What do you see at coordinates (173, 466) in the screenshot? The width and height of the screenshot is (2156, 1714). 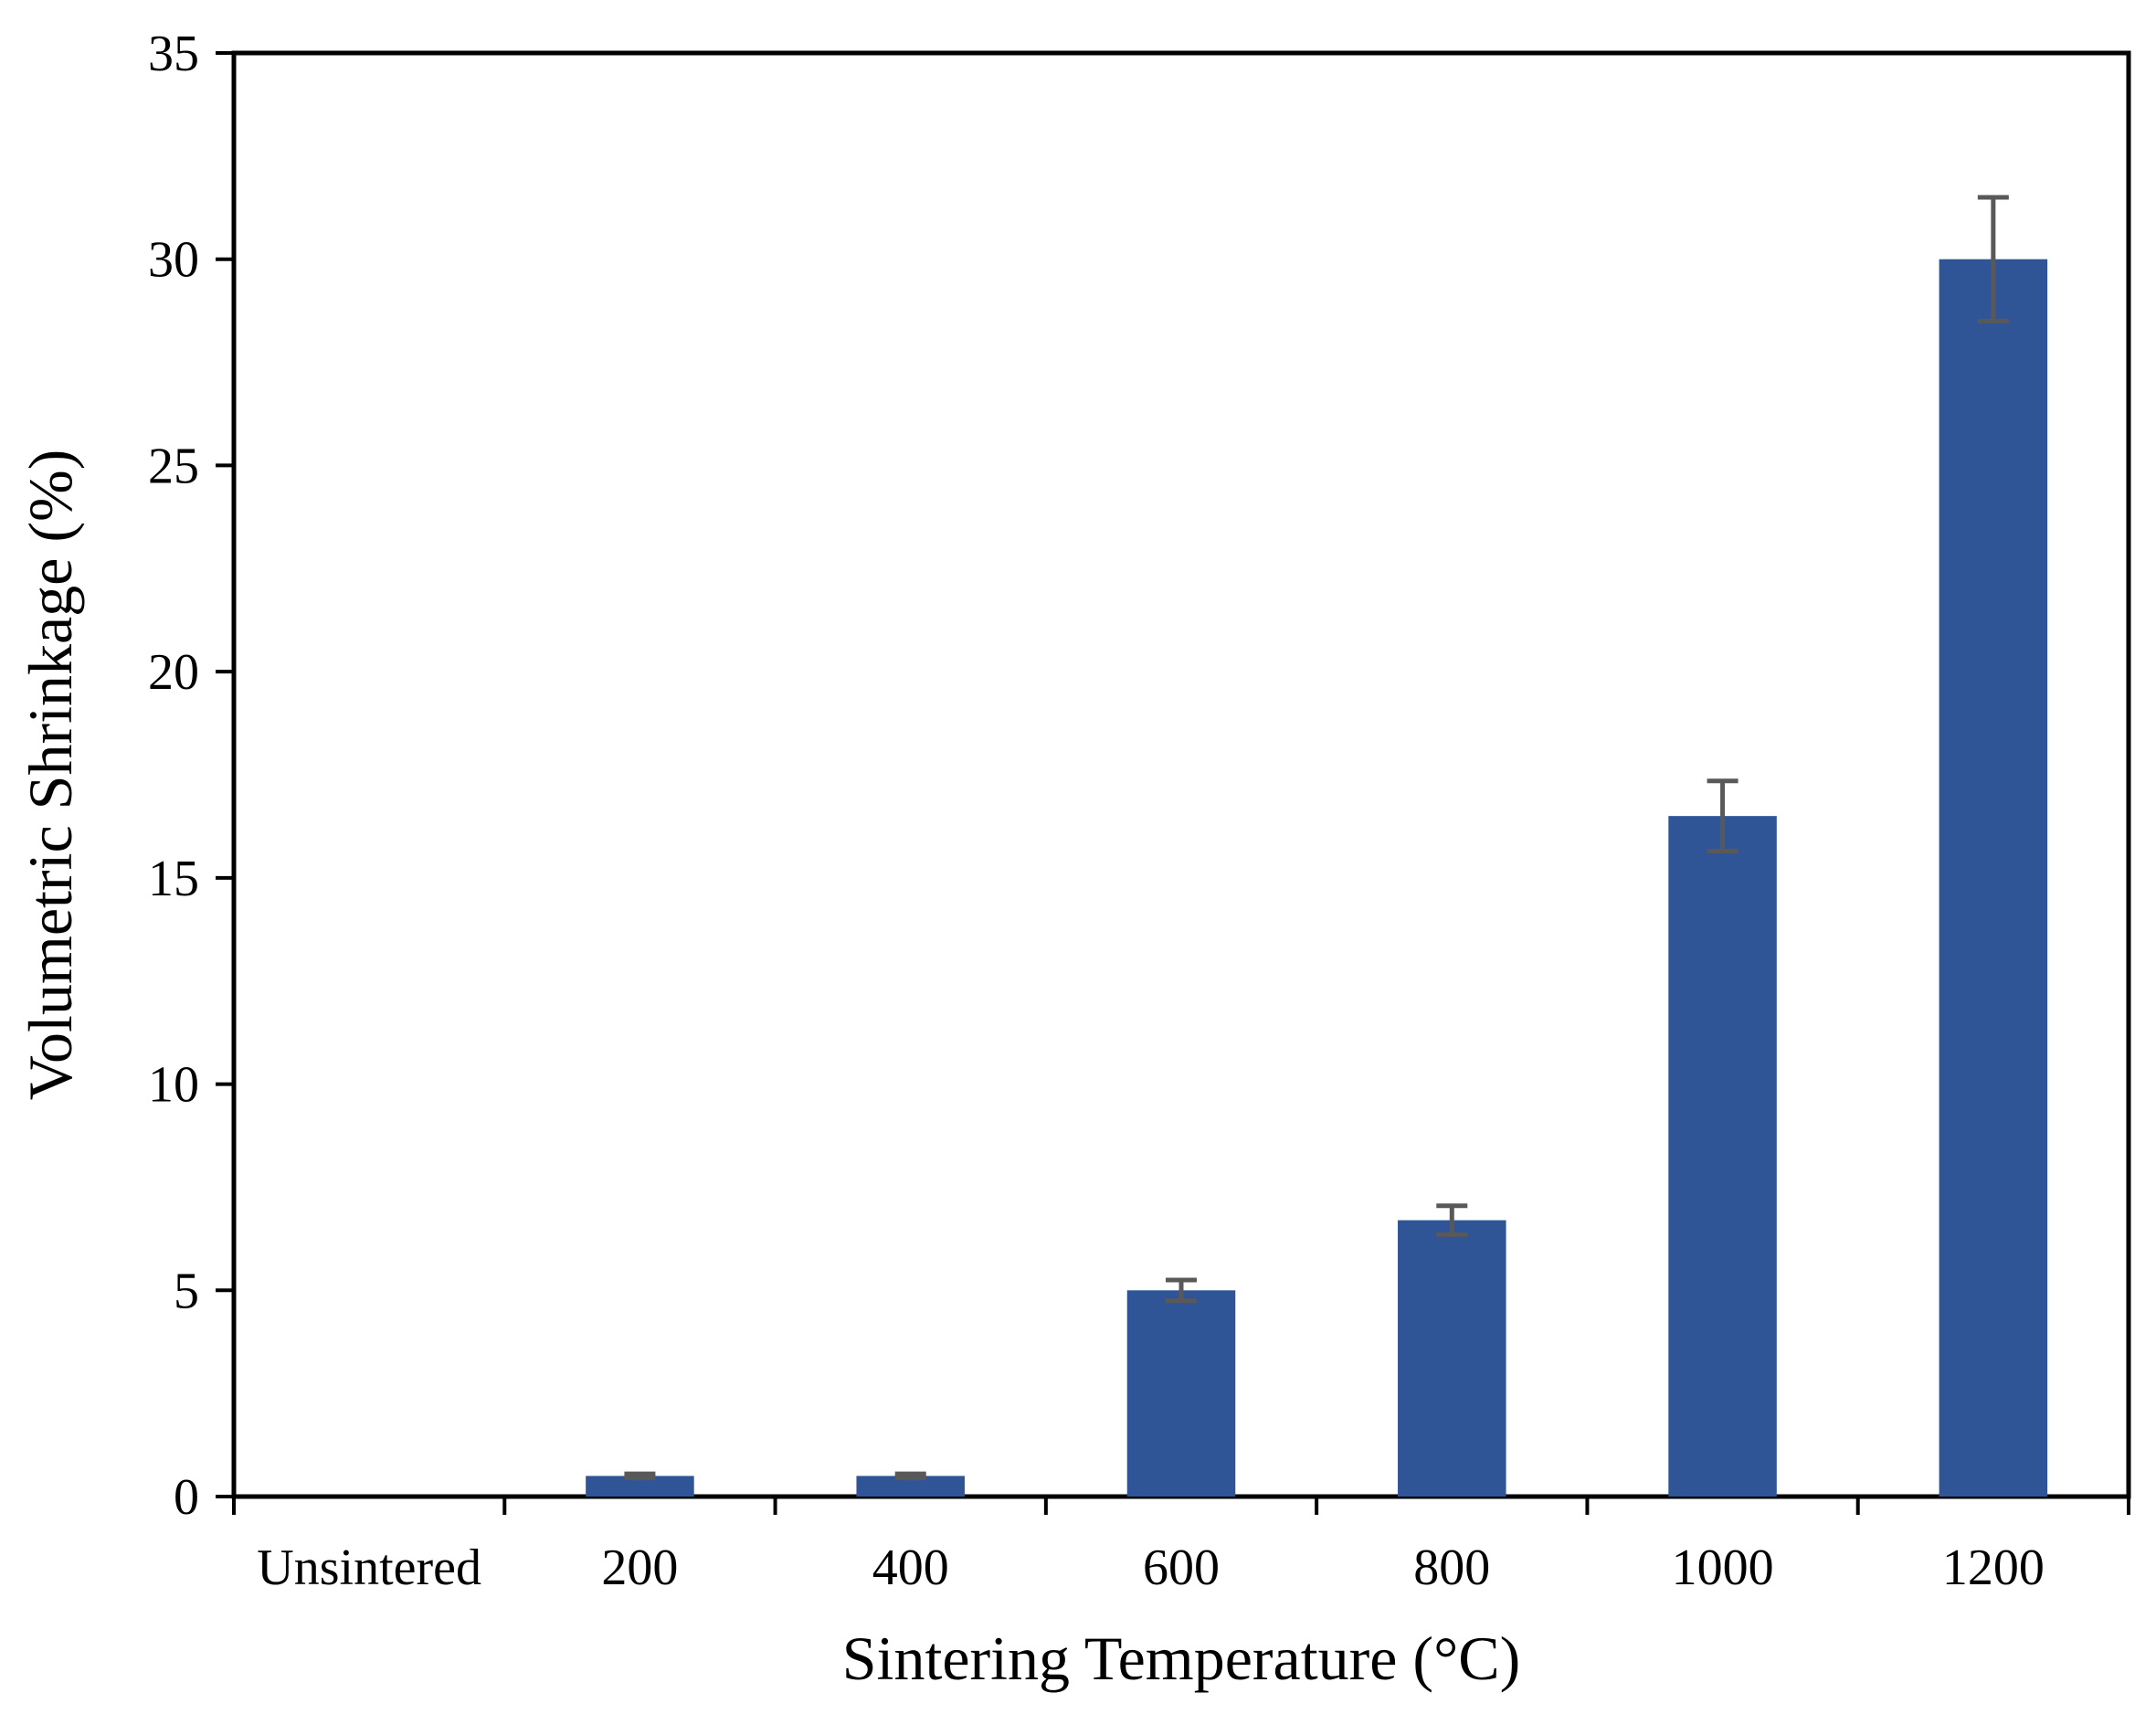 I see `y-tick-label: 25` at bounding box center [173, 466].